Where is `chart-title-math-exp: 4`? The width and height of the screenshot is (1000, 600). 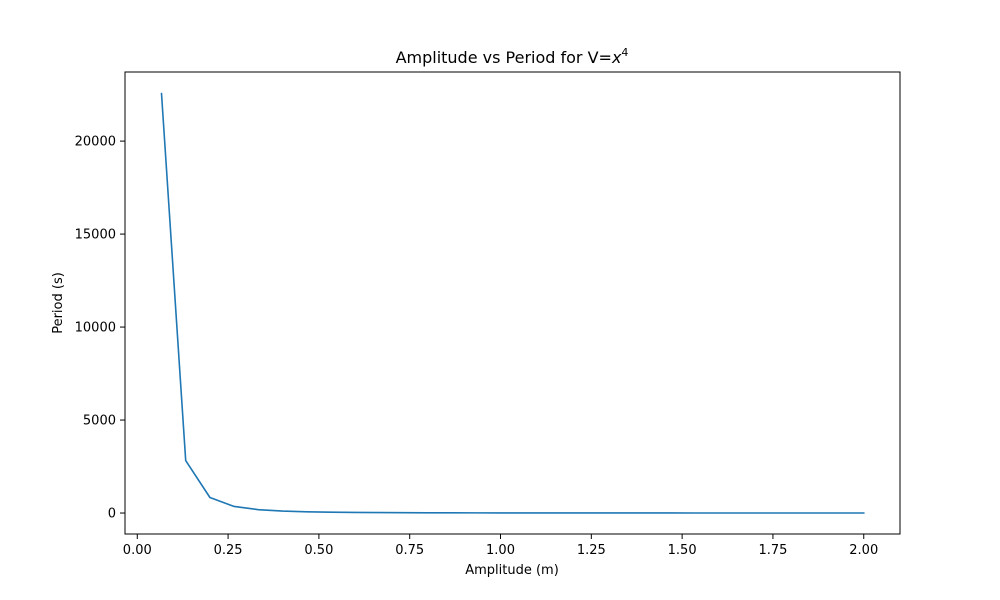 chart-title-math-exp: 4 is located at coordinates (624, 52).